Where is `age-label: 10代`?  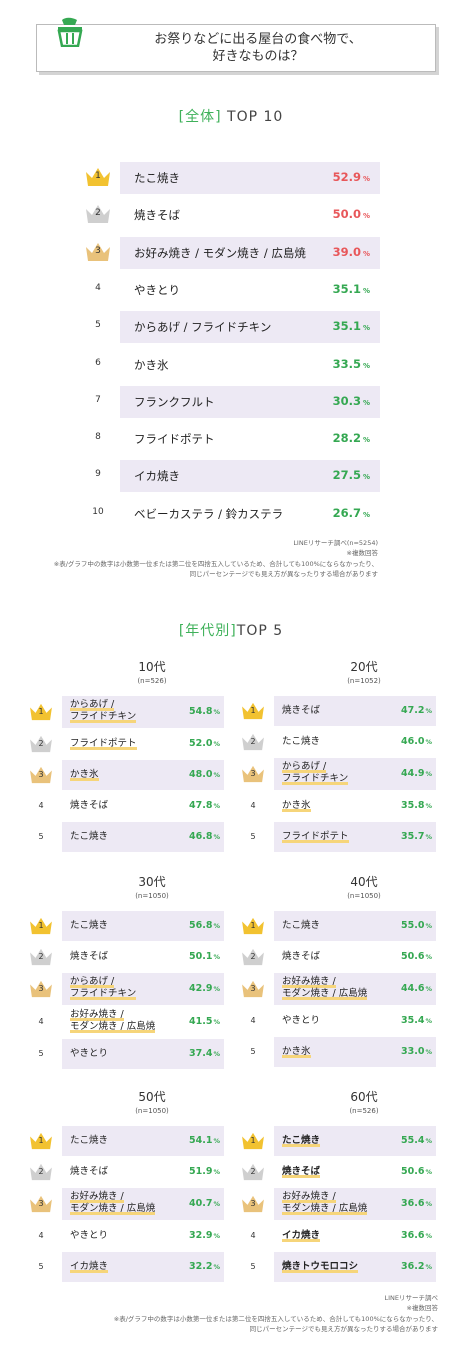 age-label: 10代 is located at coordinates (152, 667).